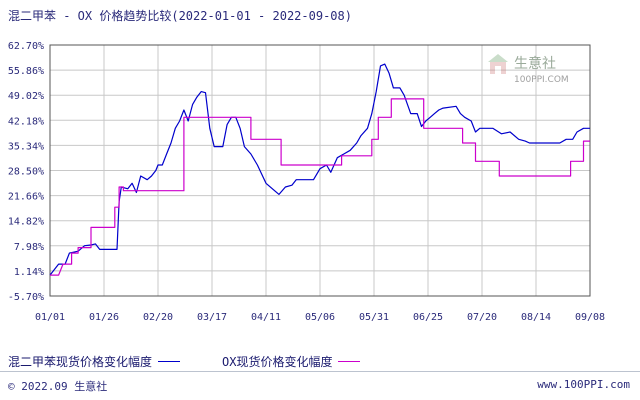 The image size is (640, 400). Describe the element at coordinates (590, 317) in the screenshot. I see `x-tick-label: 09/08` at that location.